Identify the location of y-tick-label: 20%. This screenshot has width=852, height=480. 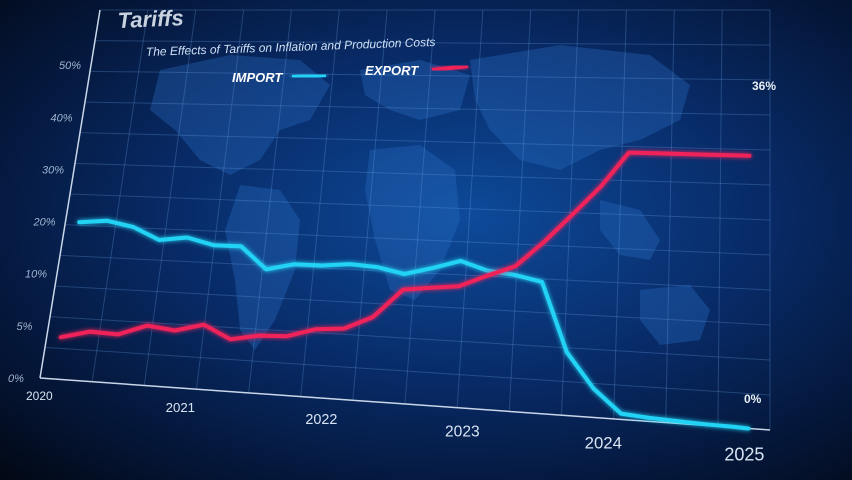
(44, 223).